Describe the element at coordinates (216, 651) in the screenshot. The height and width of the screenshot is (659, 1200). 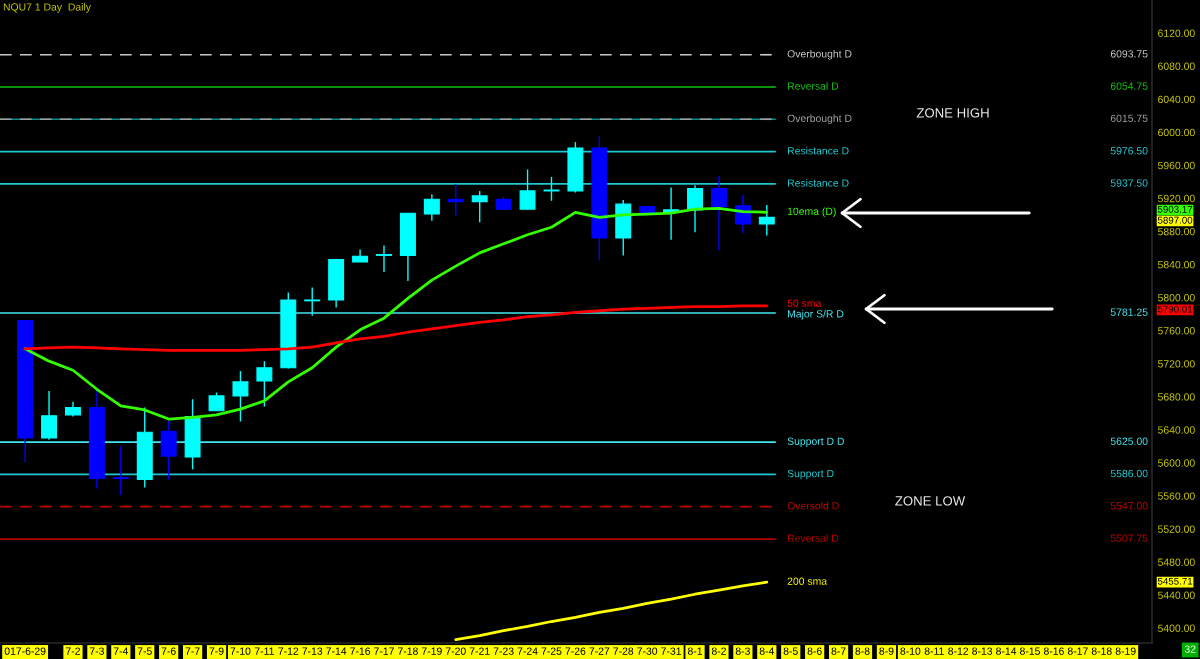
I see `x-tick-label: 7-9` at that location.